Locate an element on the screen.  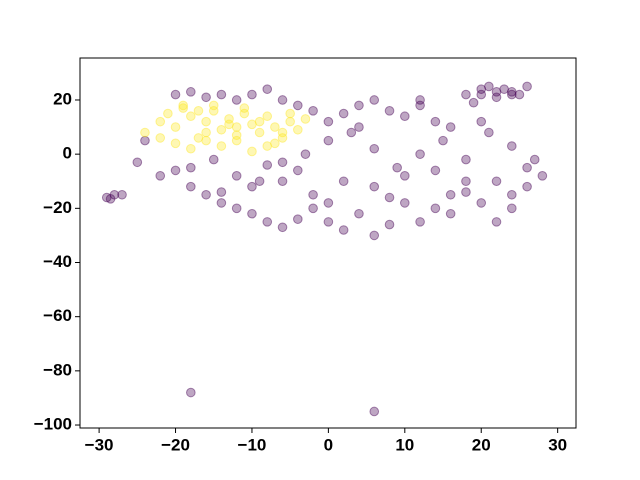
x-tick-label: 20 is located at coordinates (481, 444).